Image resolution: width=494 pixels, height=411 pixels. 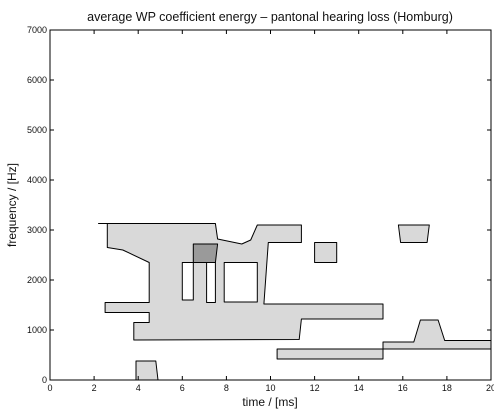 What do you see at coordinates (37, 30) in the screenshot?
I see `y-tick-label: 7000` at bounding box center [37, 30].